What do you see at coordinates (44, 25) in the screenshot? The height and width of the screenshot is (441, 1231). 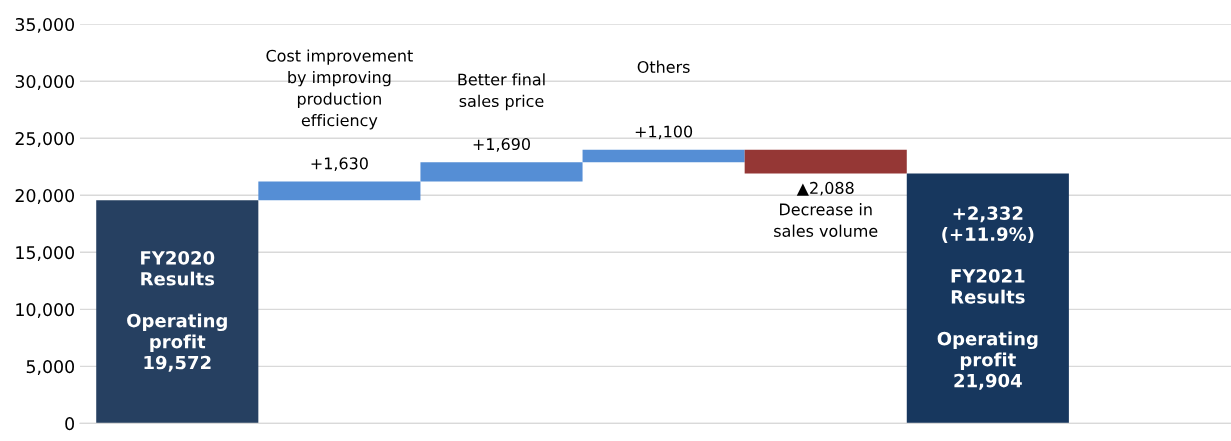 I see `y-tick-label: 35,000` at bounding box center [44, 25].